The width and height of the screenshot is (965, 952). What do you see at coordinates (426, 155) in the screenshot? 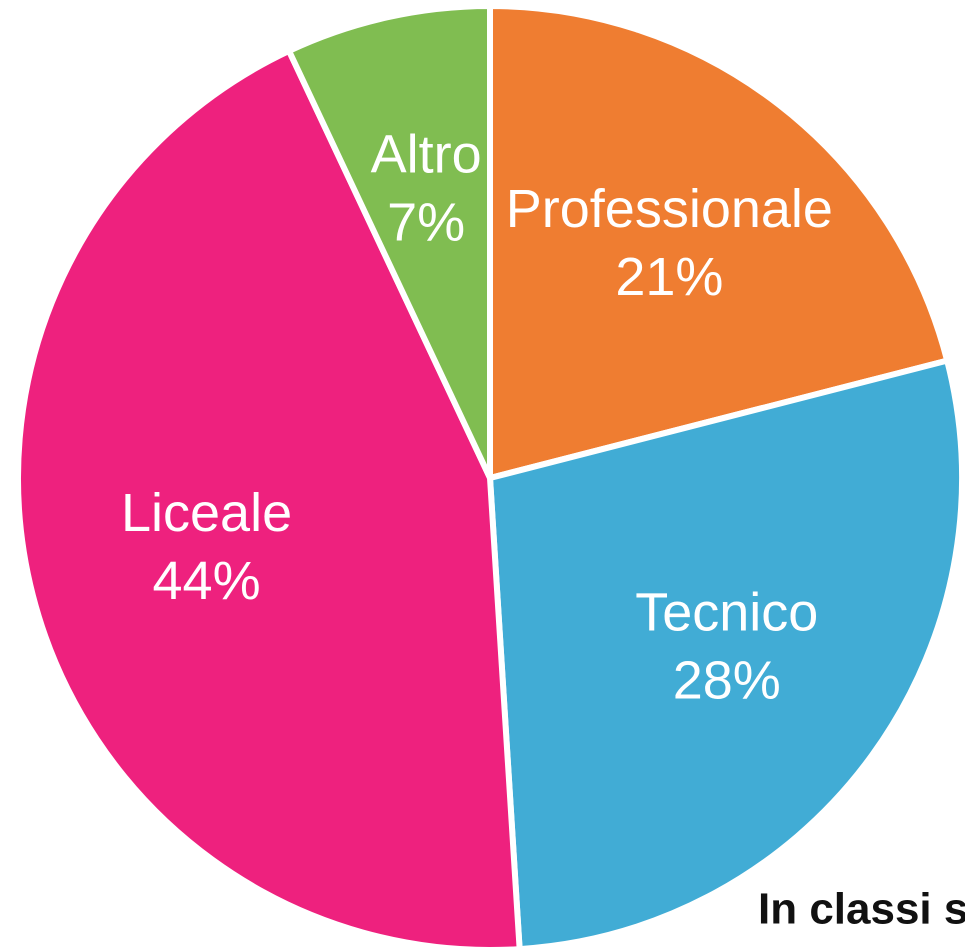
I see `slice-label: Altro` at bounding box center [426, 155].